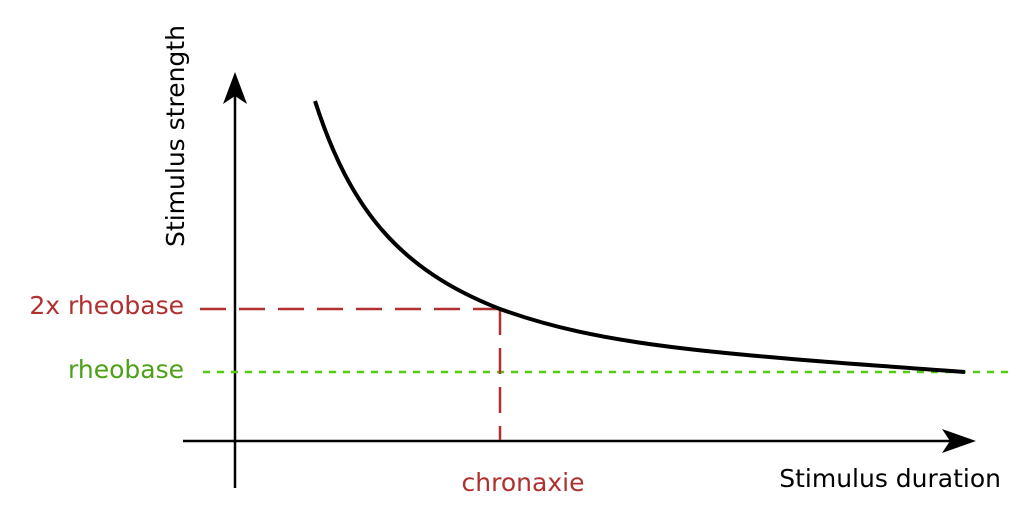  What do you see at coordinates (959, 441) in the screenshot?
I see `x-axis-arrowhead` at bounding box center [959, 441].